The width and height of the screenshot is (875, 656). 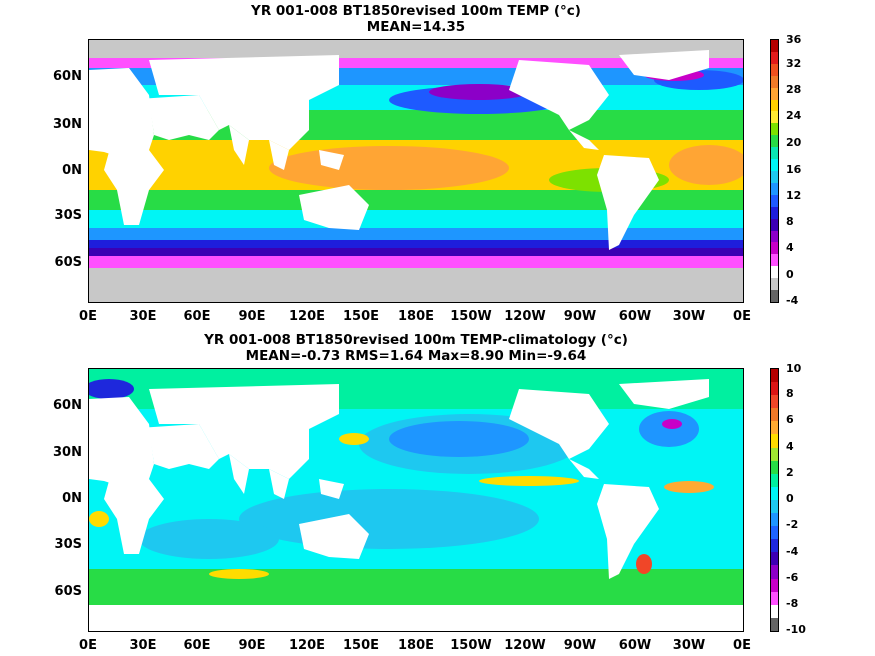 What do you see at coordinates (67, 76) in the screenshot?
I see `panel1-ylabel: 60N` at bounding box center [67, 76].